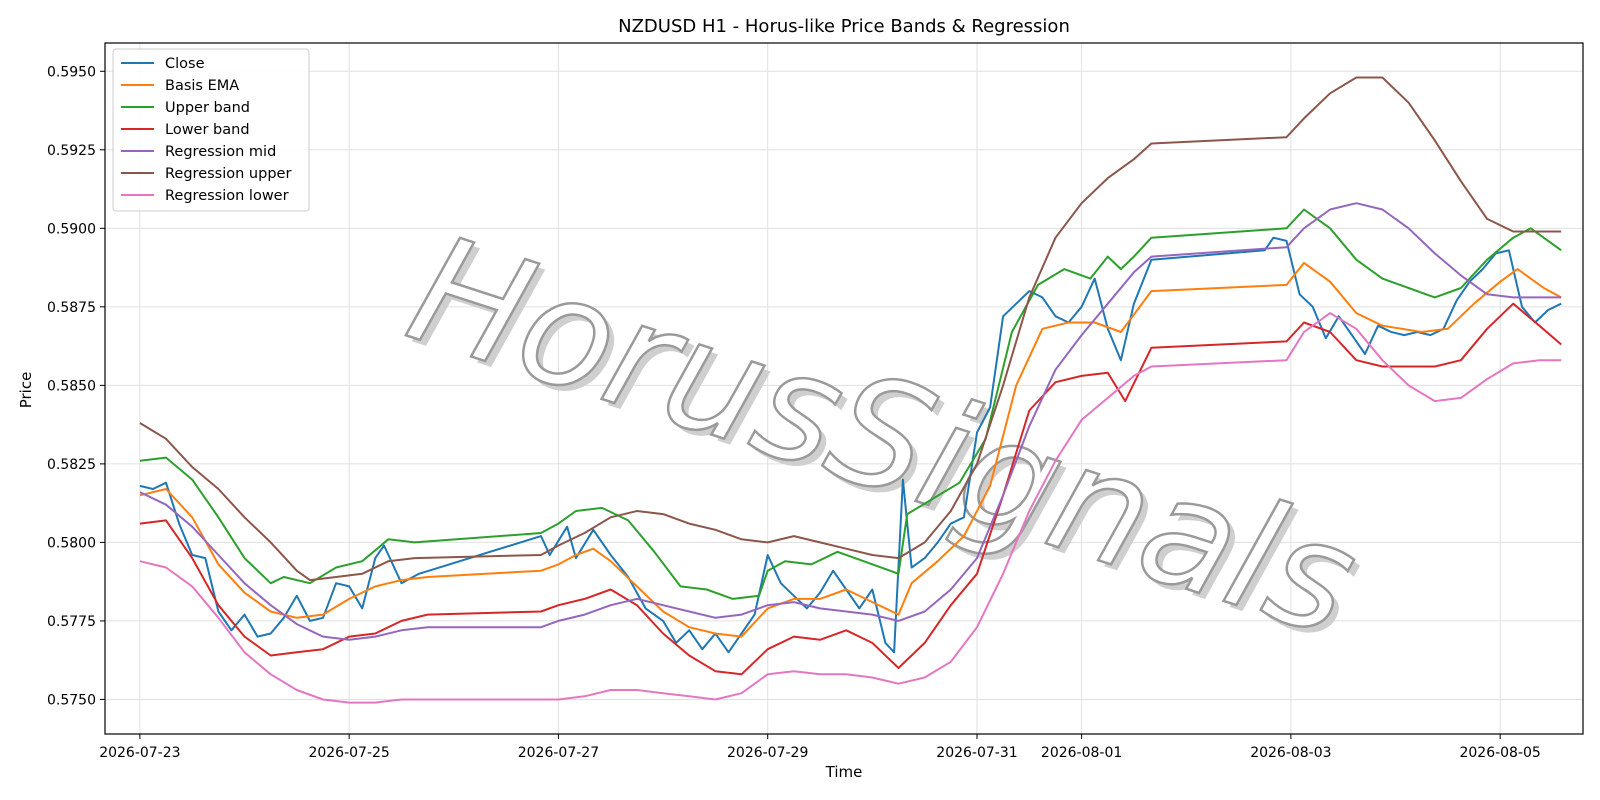  What do you see at coordinates (207, 108) in the screenshot?
I see `legend-label: Upper band` at bounding box center [207, 108].